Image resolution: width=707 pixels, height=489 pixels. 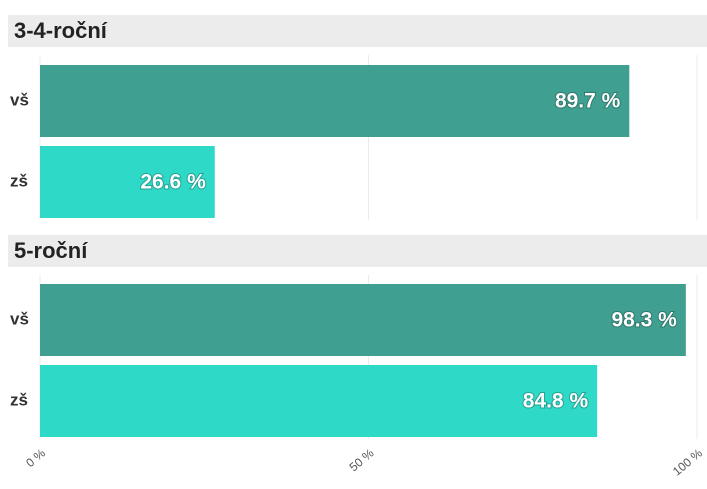 What do you see at coordinates (35, 458) in the screenshot?
I see `x-tick-label: 0 %` at bounding box center [35, 458].